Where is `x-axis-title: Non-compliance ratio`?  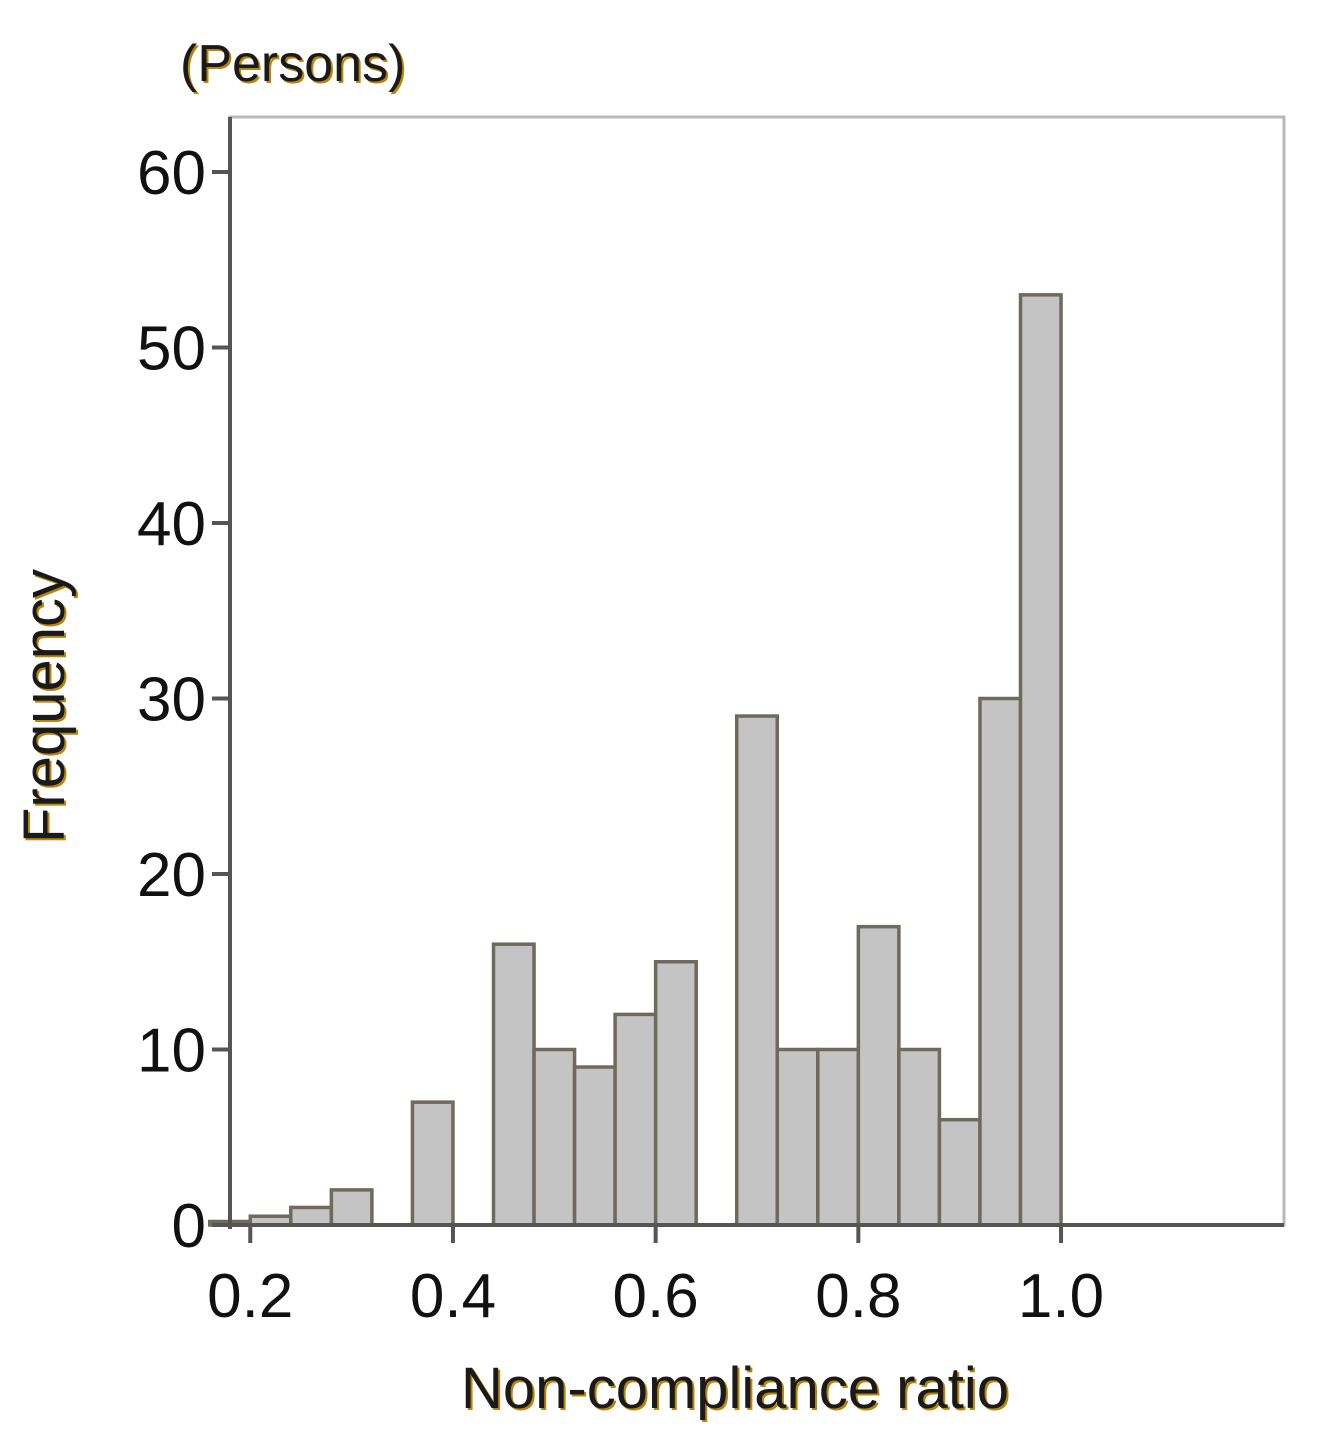 x-axis-title: Non-compliance ratio is located at coordinates (735, 1388).